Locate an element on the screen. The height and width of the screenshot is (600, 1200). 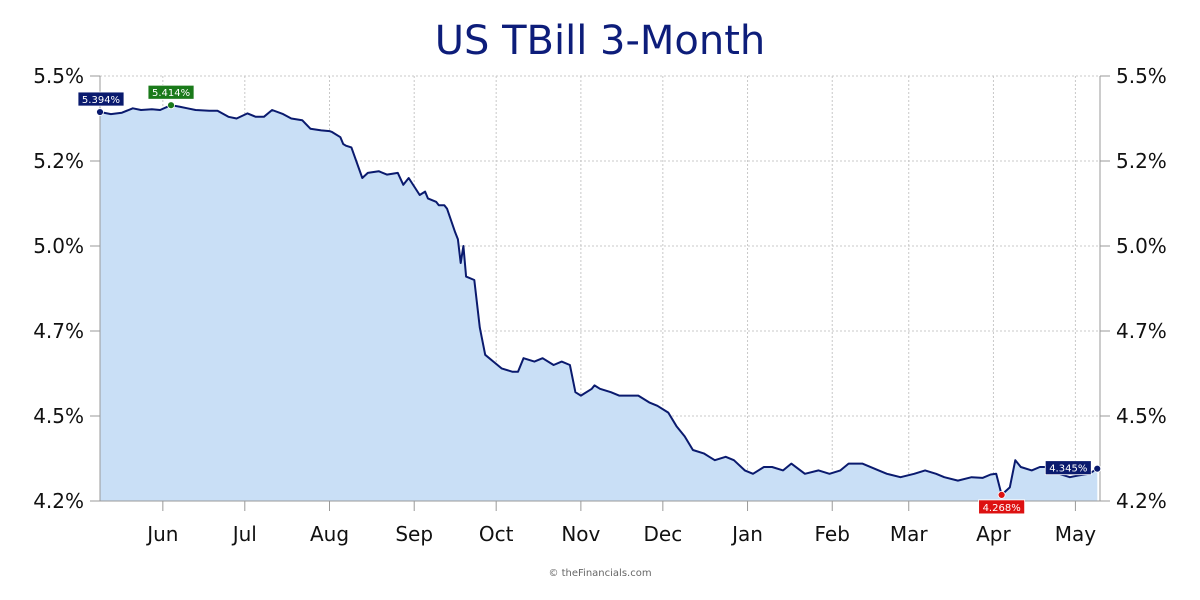
annotation-marker-high is located at coordinates (171, 105).